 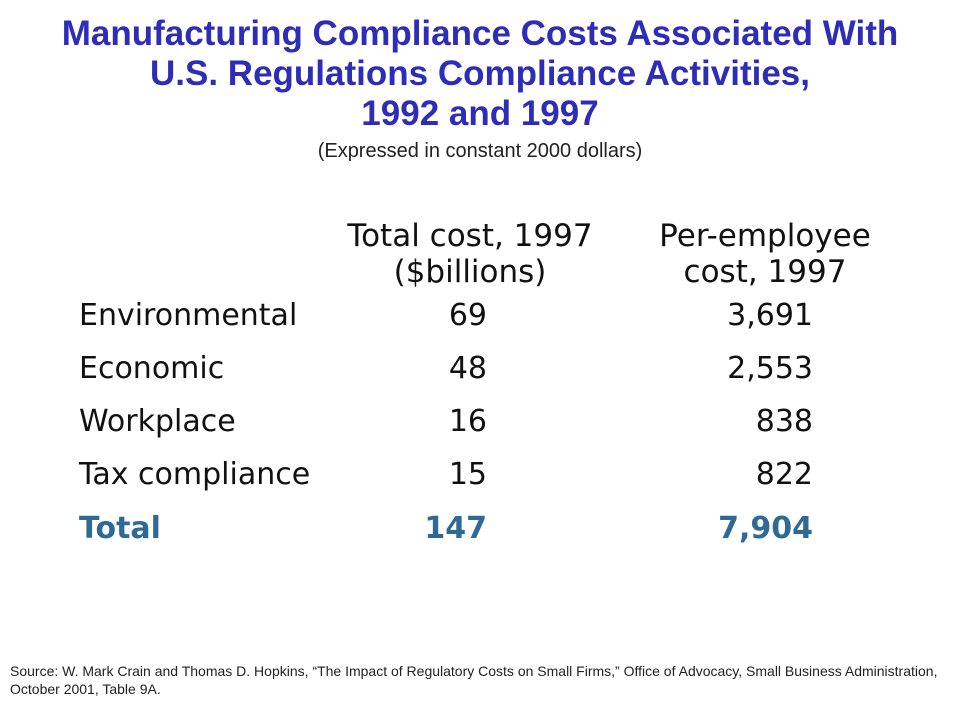 I want to click on per-employee-value: 838, so click(x=784, y=421).